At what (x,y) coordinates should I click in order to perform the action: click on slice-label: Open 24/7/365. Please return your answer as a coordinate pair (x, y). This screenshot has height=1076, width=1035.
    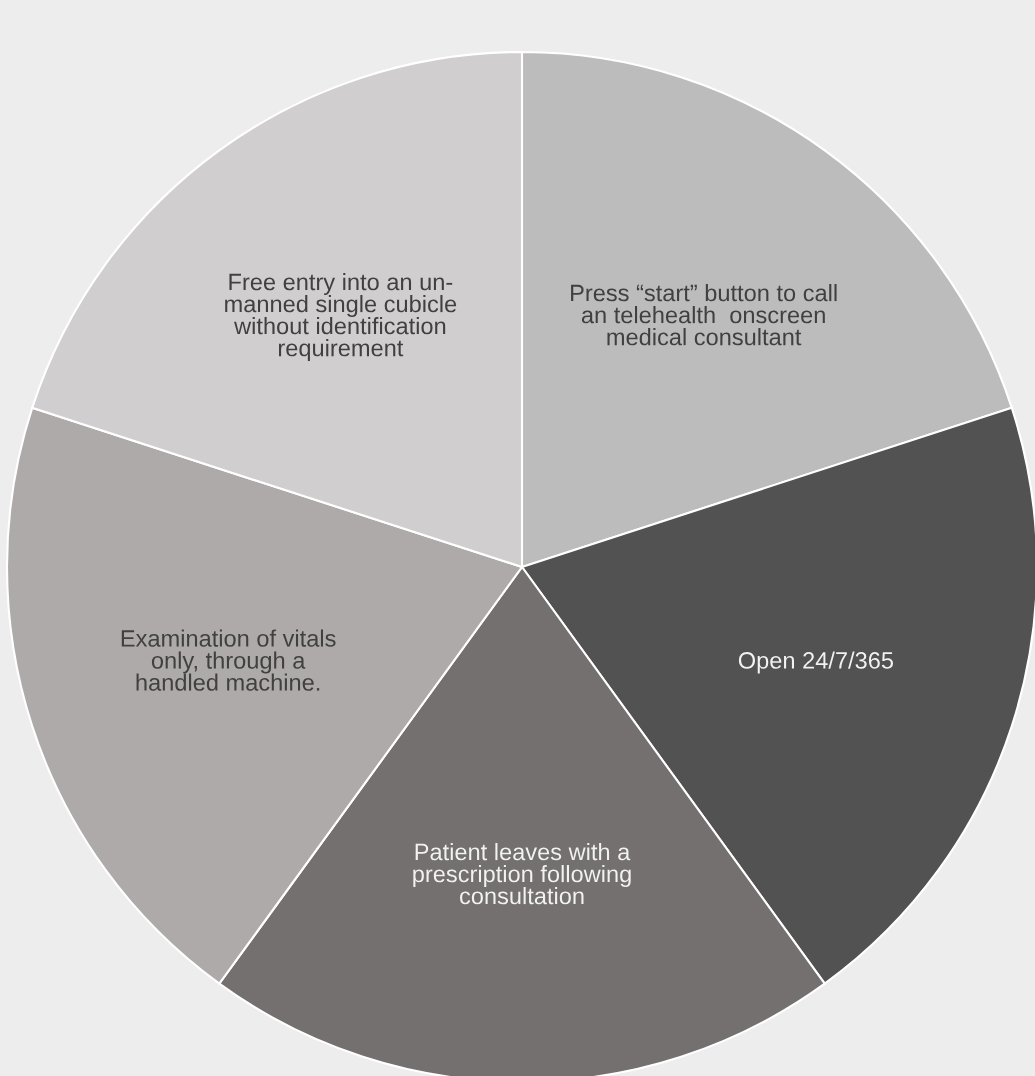
    Looking at the image, I should click on (816, 662).